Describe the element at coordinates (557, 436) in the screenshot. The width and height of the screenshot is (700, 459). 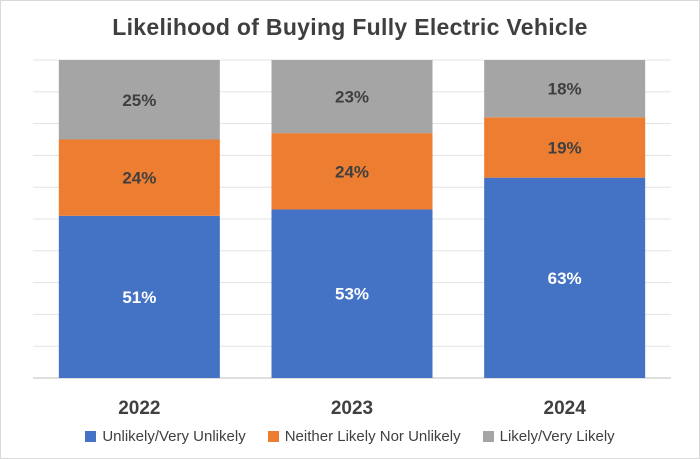
I see `legend-label-likely: Likely/Very Likely` at that location.